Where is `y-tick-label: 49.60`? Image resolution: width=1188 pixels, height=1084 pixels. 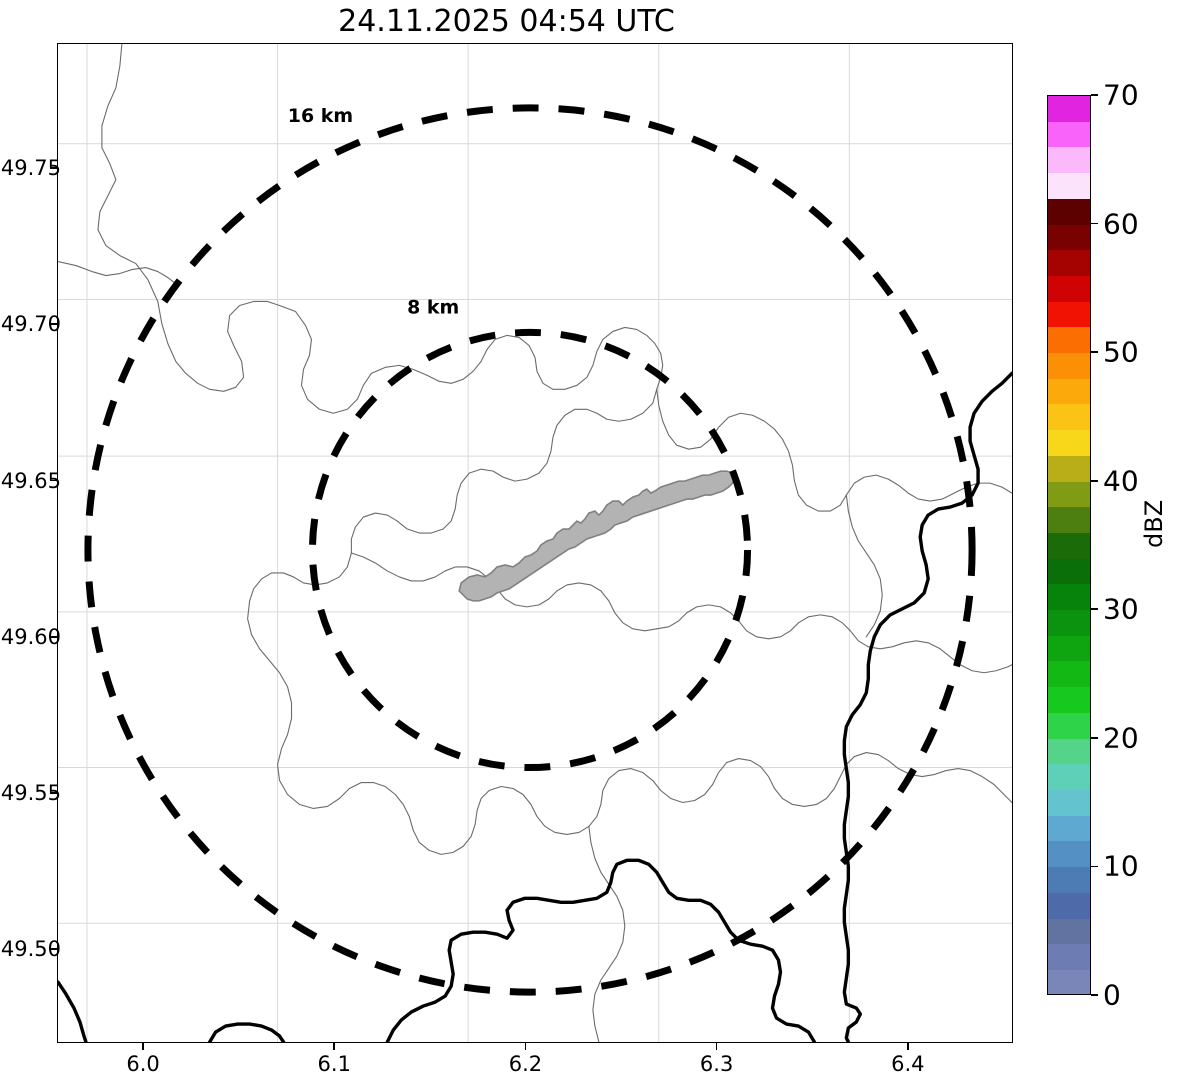
y-tick-label: 49.60 is located at coordinates (30, 636).